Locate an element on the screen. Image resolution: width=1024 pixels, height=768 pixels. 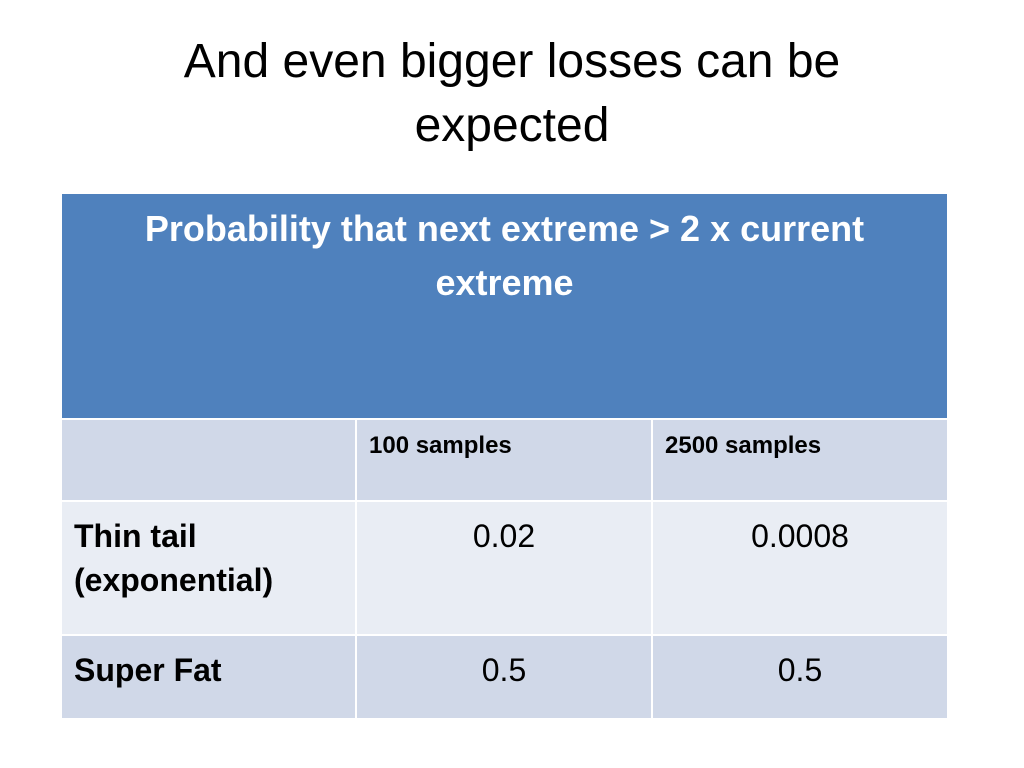
column-header-100-samples: 100 samples is located at coordinates (504, 460).